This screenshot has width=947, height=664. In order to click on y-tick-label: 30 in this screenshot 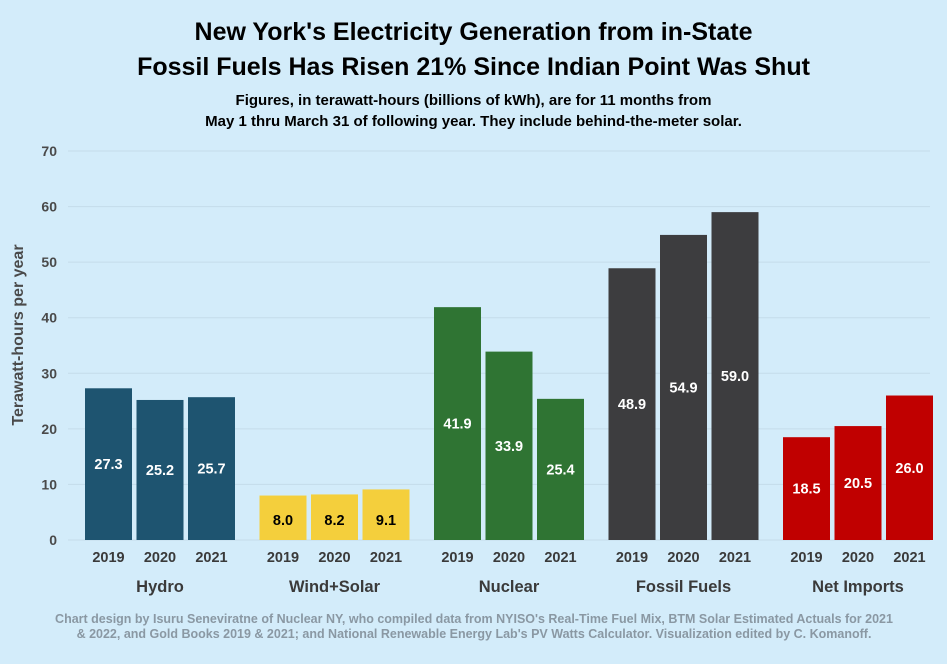, I will do `click(49, 373)`.